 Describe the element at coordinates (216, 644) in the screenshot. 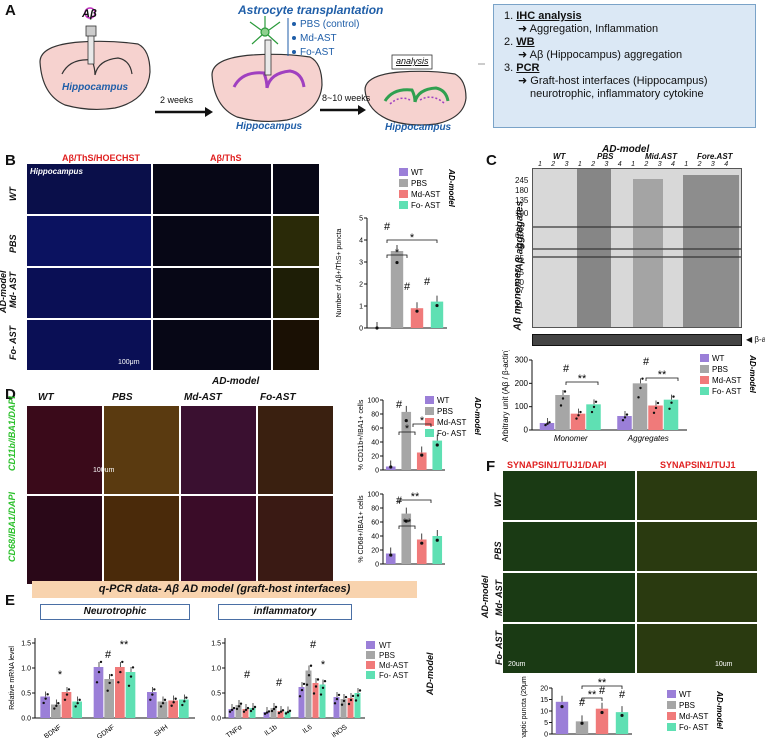

I see `y-tick-label: 1.5` at that location.